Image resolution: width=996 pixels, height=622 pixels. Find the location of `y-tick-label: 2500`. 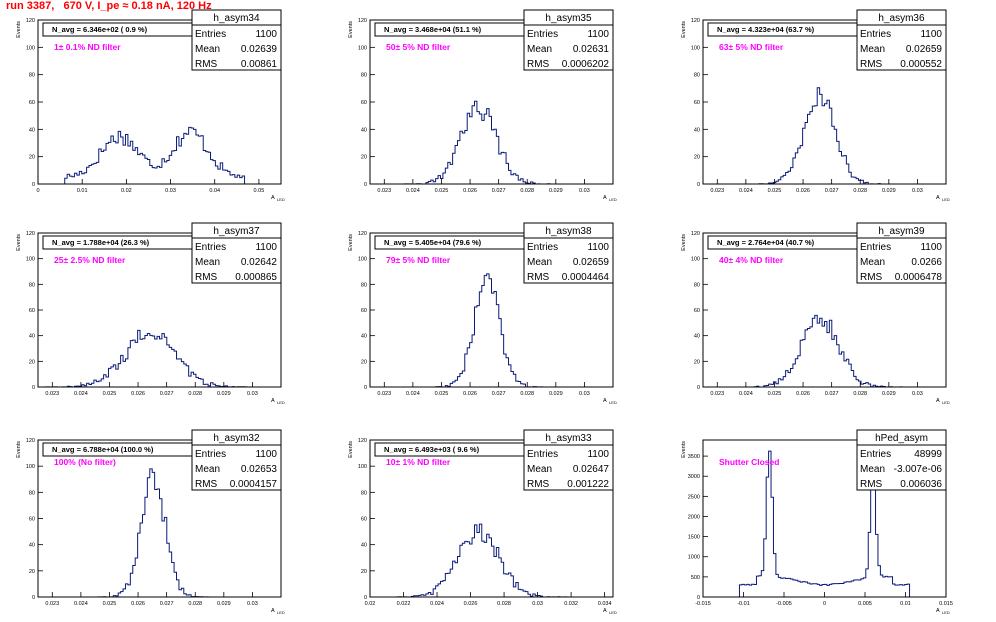

y-tick-label: 2500 is located at coordinates (694, 497).